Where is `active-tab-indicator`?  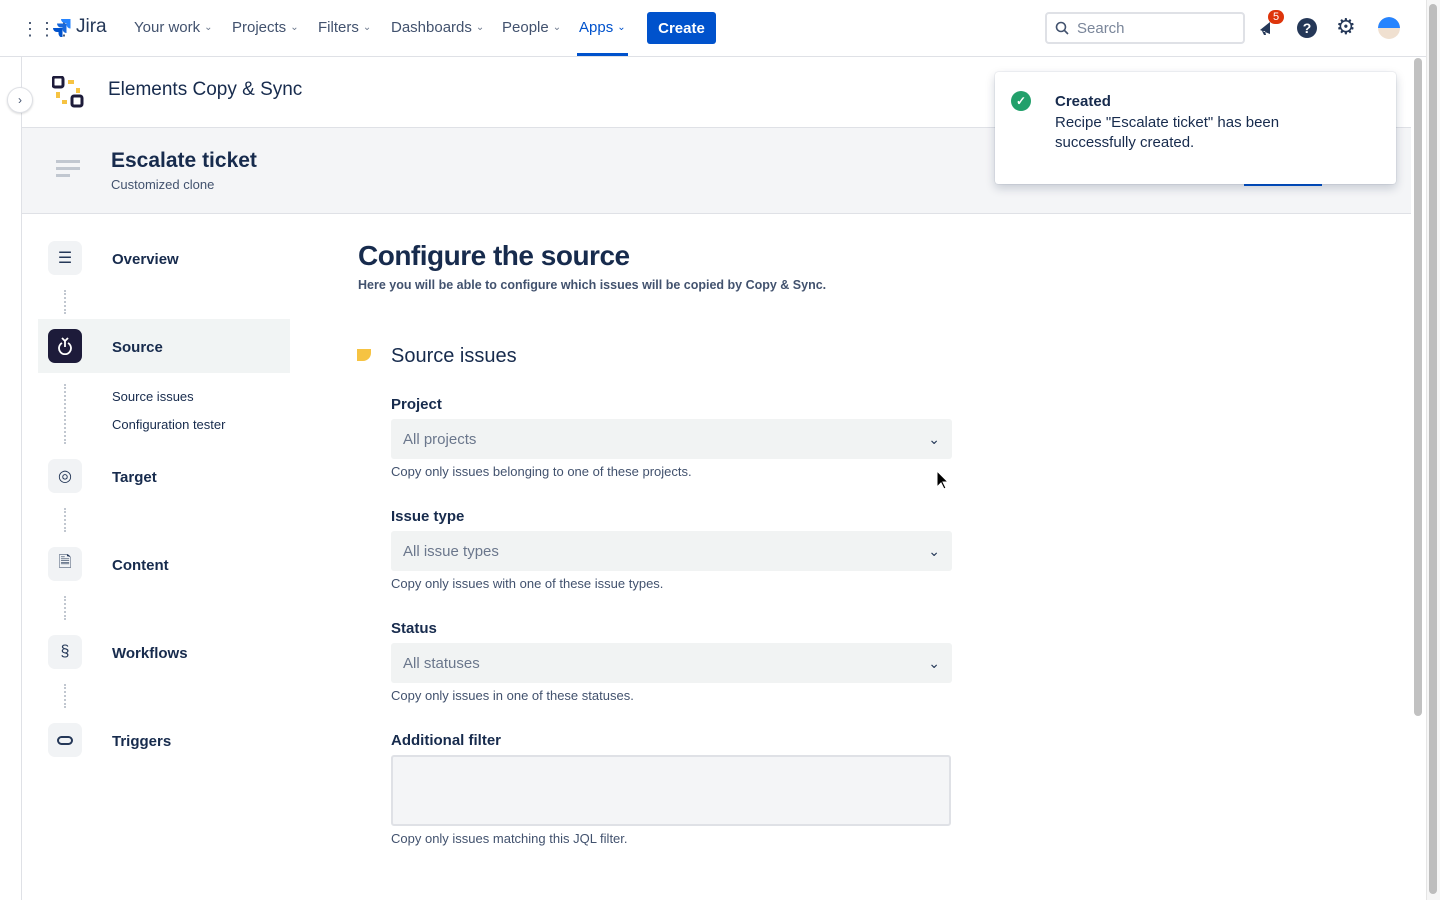
active-tab-indicator is located at coordinates (602, 54).